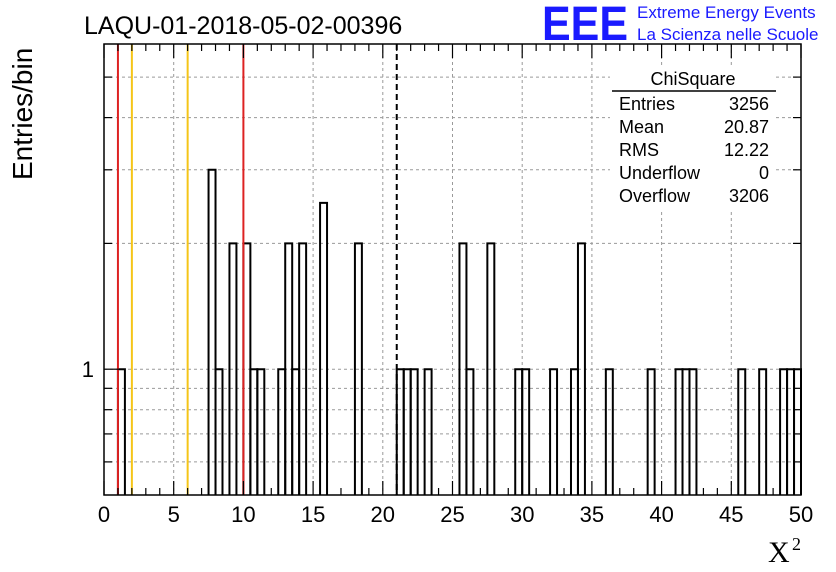 The height and width of the screenshot is (572, 836). What do you see at coordinates (585, 25) in the screenshot?
I see `logo-letters: EEE` at bounding box center [585, 25].